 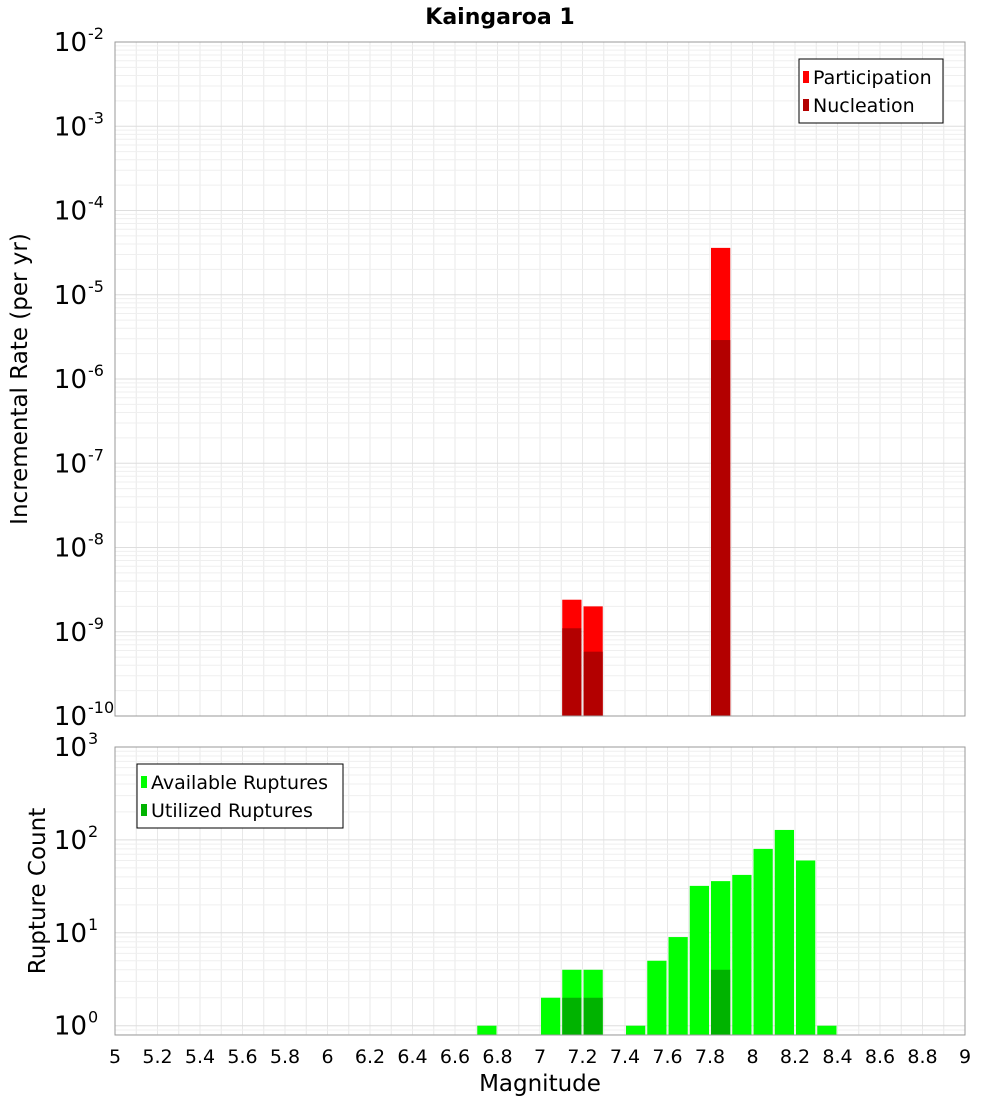 I want to click on x-tick-label: 8.6, so click(x=880, y=1057).